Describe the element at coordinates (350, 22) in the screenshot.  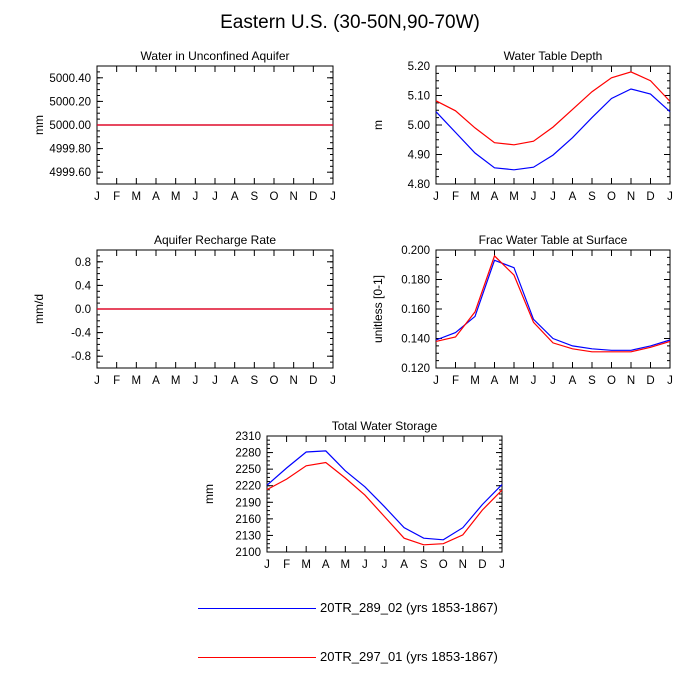
I see `figure-title: Eastern U.S. (30-50N,90-70W)` at that location.